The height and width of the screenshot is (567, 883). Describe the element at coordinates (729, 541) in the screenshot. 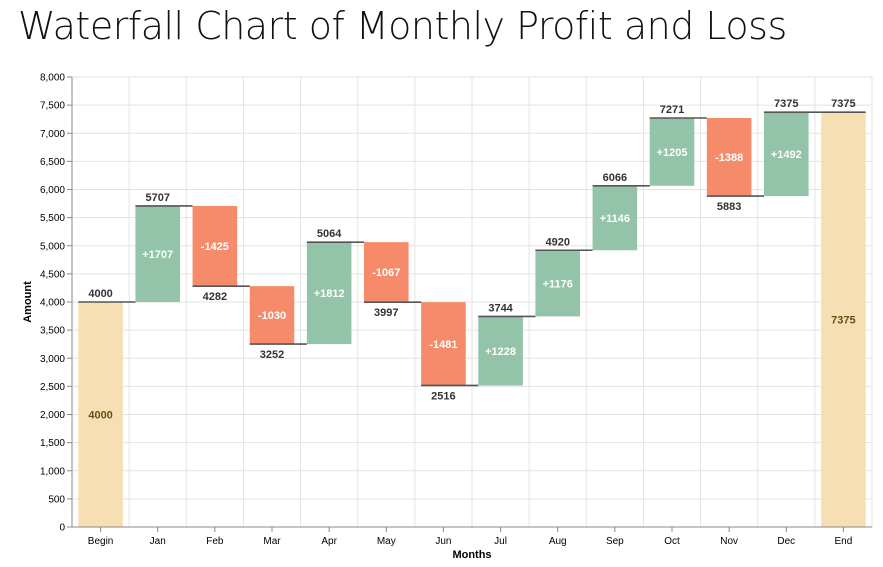

I see `x-tick-label: Nov` at that location.